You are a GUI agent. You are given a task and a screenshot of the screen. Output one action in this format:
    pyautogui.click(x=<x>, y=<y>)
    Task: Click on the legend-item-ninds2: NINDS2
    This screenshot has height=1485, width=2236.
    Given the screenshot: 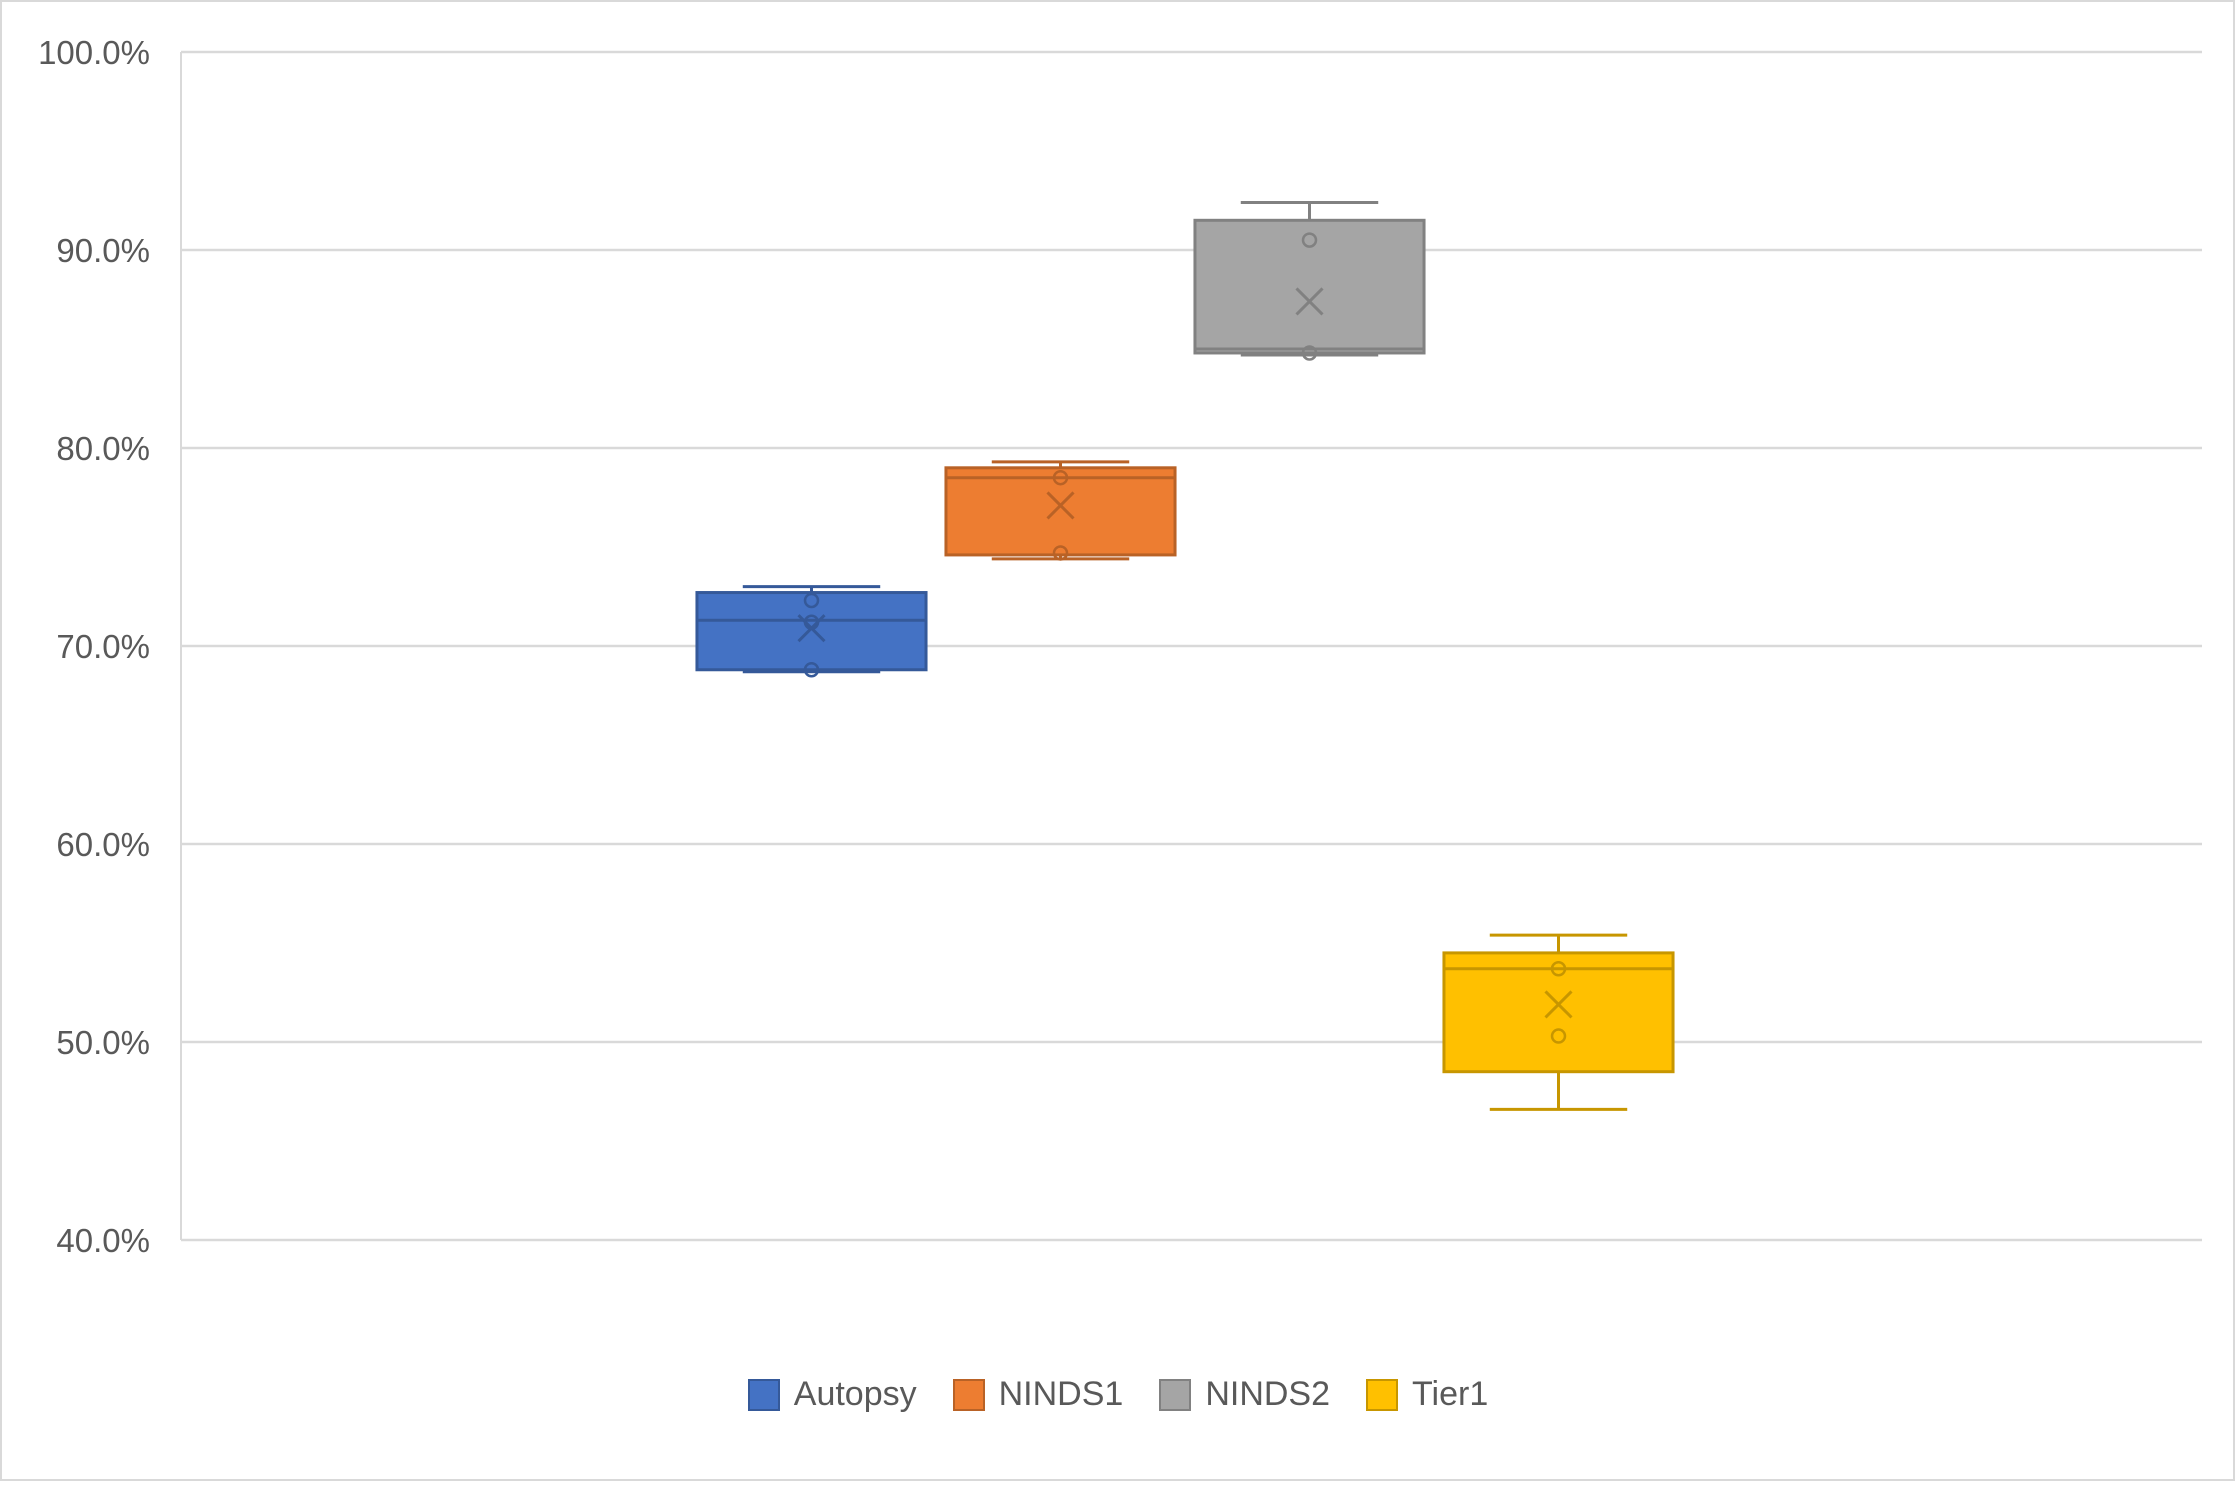 What is the action you would take?
    pyautogui.click(x=1244, y=1394)
    